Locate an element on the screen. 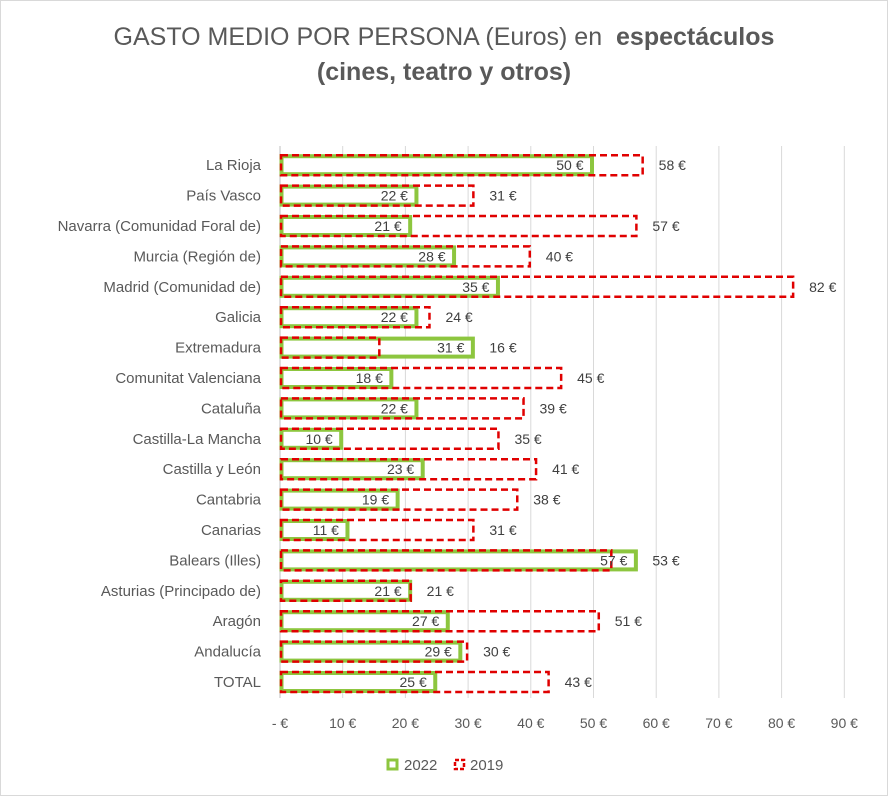  category-label: Castilla-La Mancha is located at coordinates (197, 439).